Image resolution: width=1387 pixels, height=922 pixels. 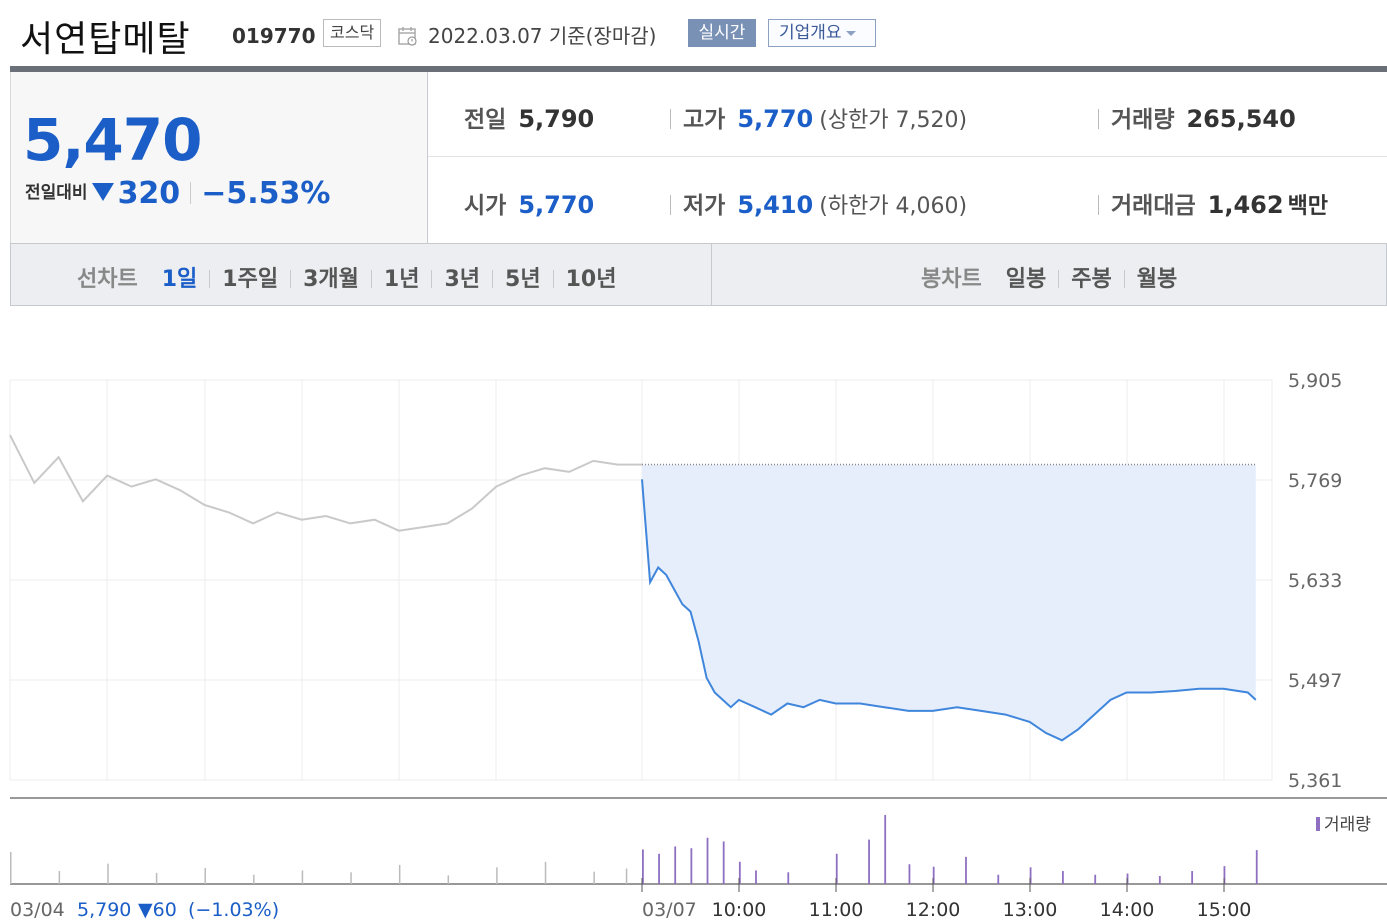 What do you see at coordinates (104, 910) in the screenshot?
I see `prev-day-close: 5,790` at bounding box center [104, 910].